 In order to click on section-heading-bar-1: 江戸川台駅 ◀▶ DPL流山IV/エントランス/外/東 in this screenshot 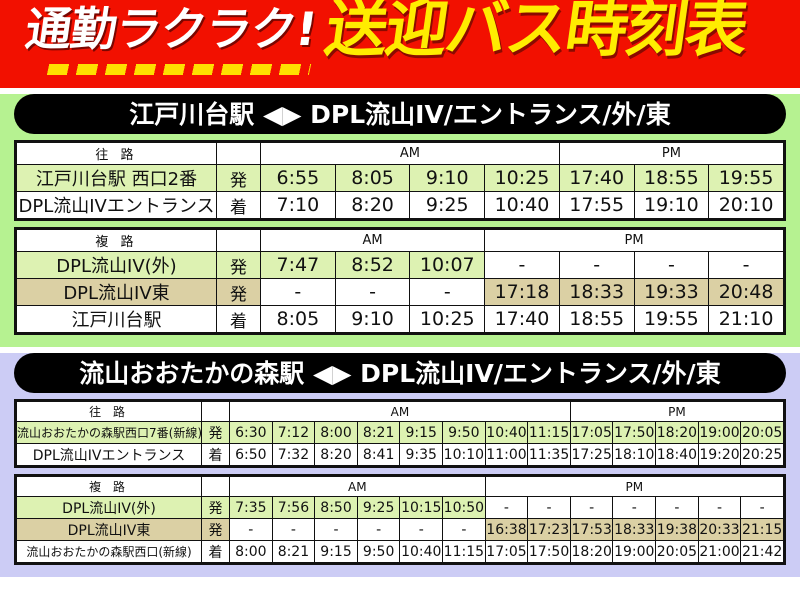, I will do `click(400, 114)`.